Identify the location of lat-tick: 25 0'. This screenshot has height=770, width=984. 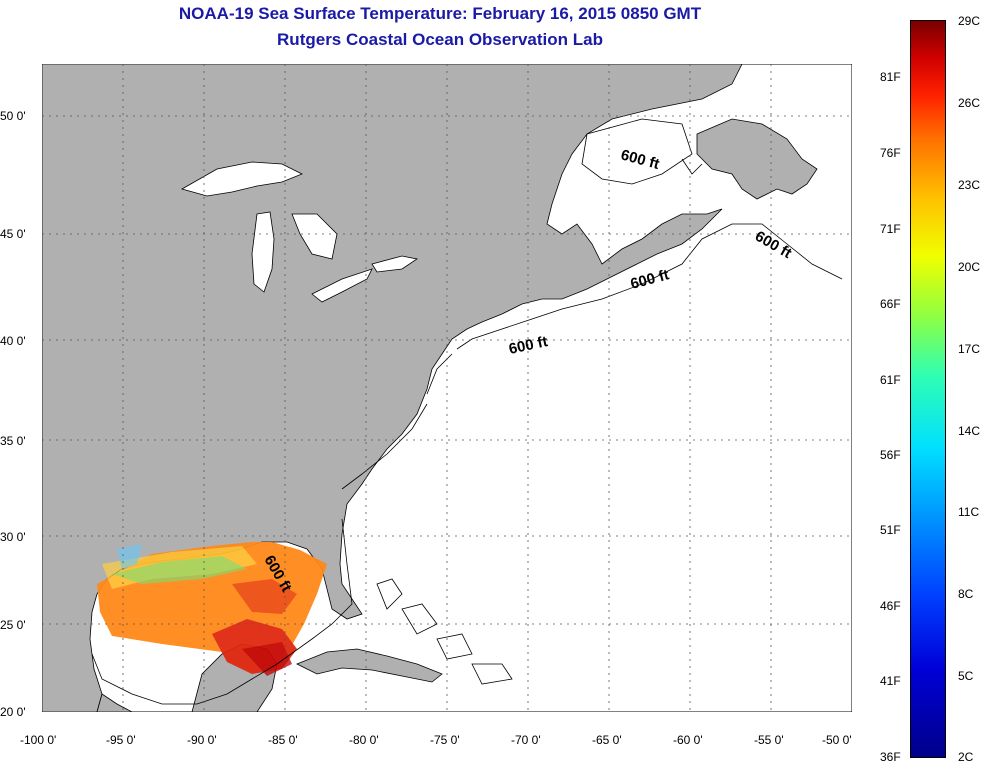
(13, 625).